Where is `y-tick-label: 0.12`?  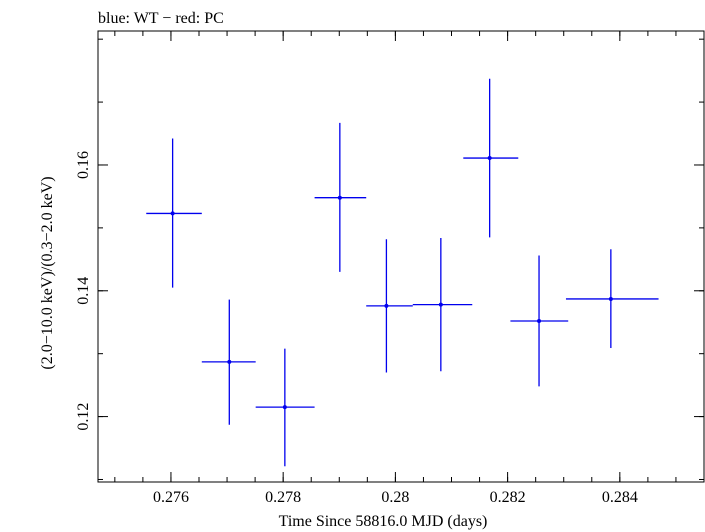 y-tick-label: 0.12 is located at coordinates (83, 417).